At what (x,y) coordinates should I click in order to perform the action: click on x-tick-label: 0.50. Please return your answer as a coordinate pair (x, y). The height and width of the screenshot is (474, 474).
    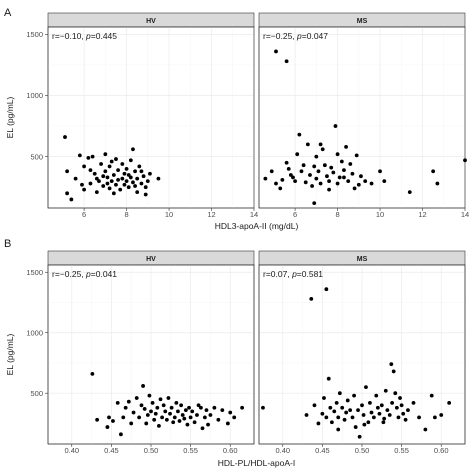
    Looking at the image, I should click on (362, 450).